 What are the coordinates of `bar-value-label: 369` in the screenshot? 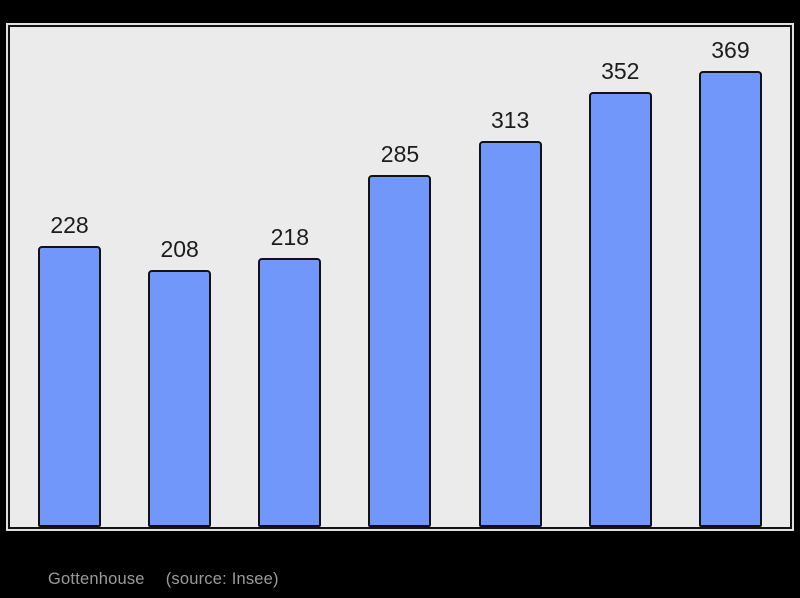 It's located at (730, 50).